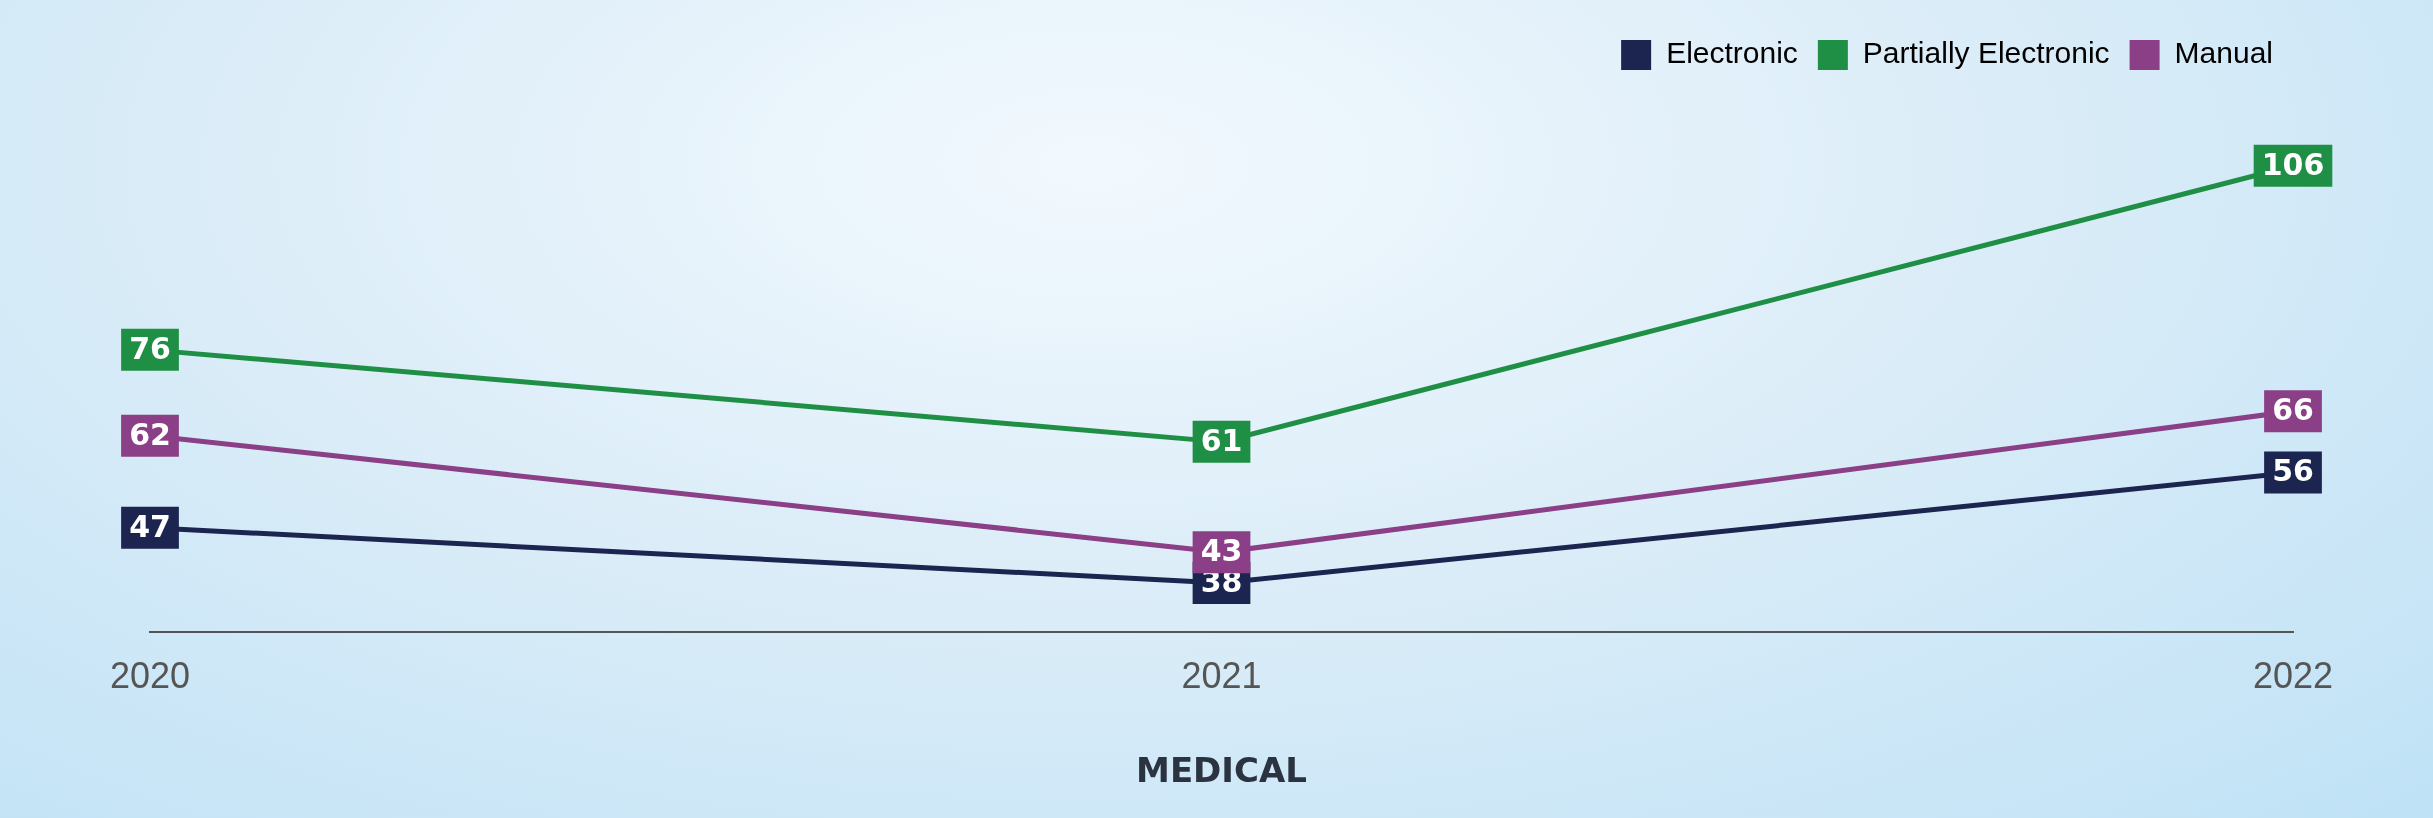 The width and height of the screenshot is (2433, 818). What do you see at coordinates (150, 675) in the screenshot?
I see `x-tick-label: 2020` at bounding box center [150, 675].